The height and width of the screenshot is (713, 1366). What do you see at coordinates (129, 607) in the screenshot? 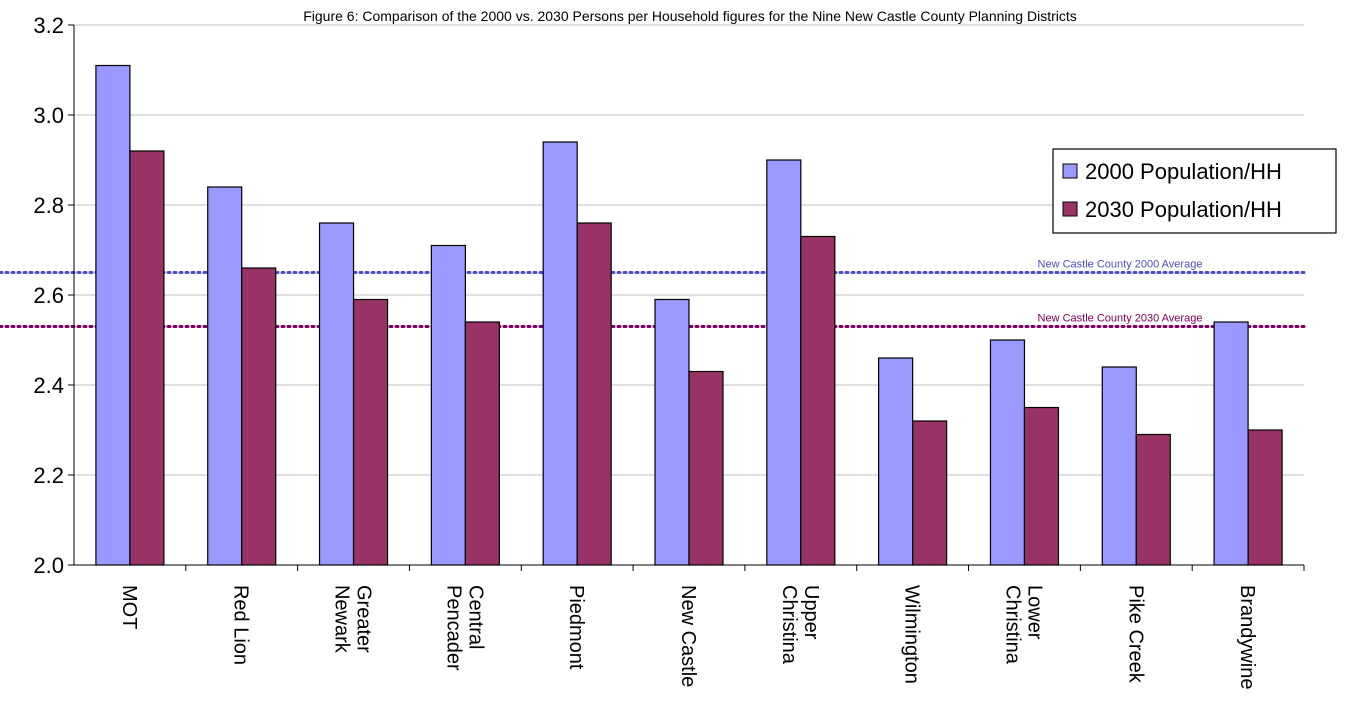
I see `x-tick-label: MOT` at bounding box center [129, 607].